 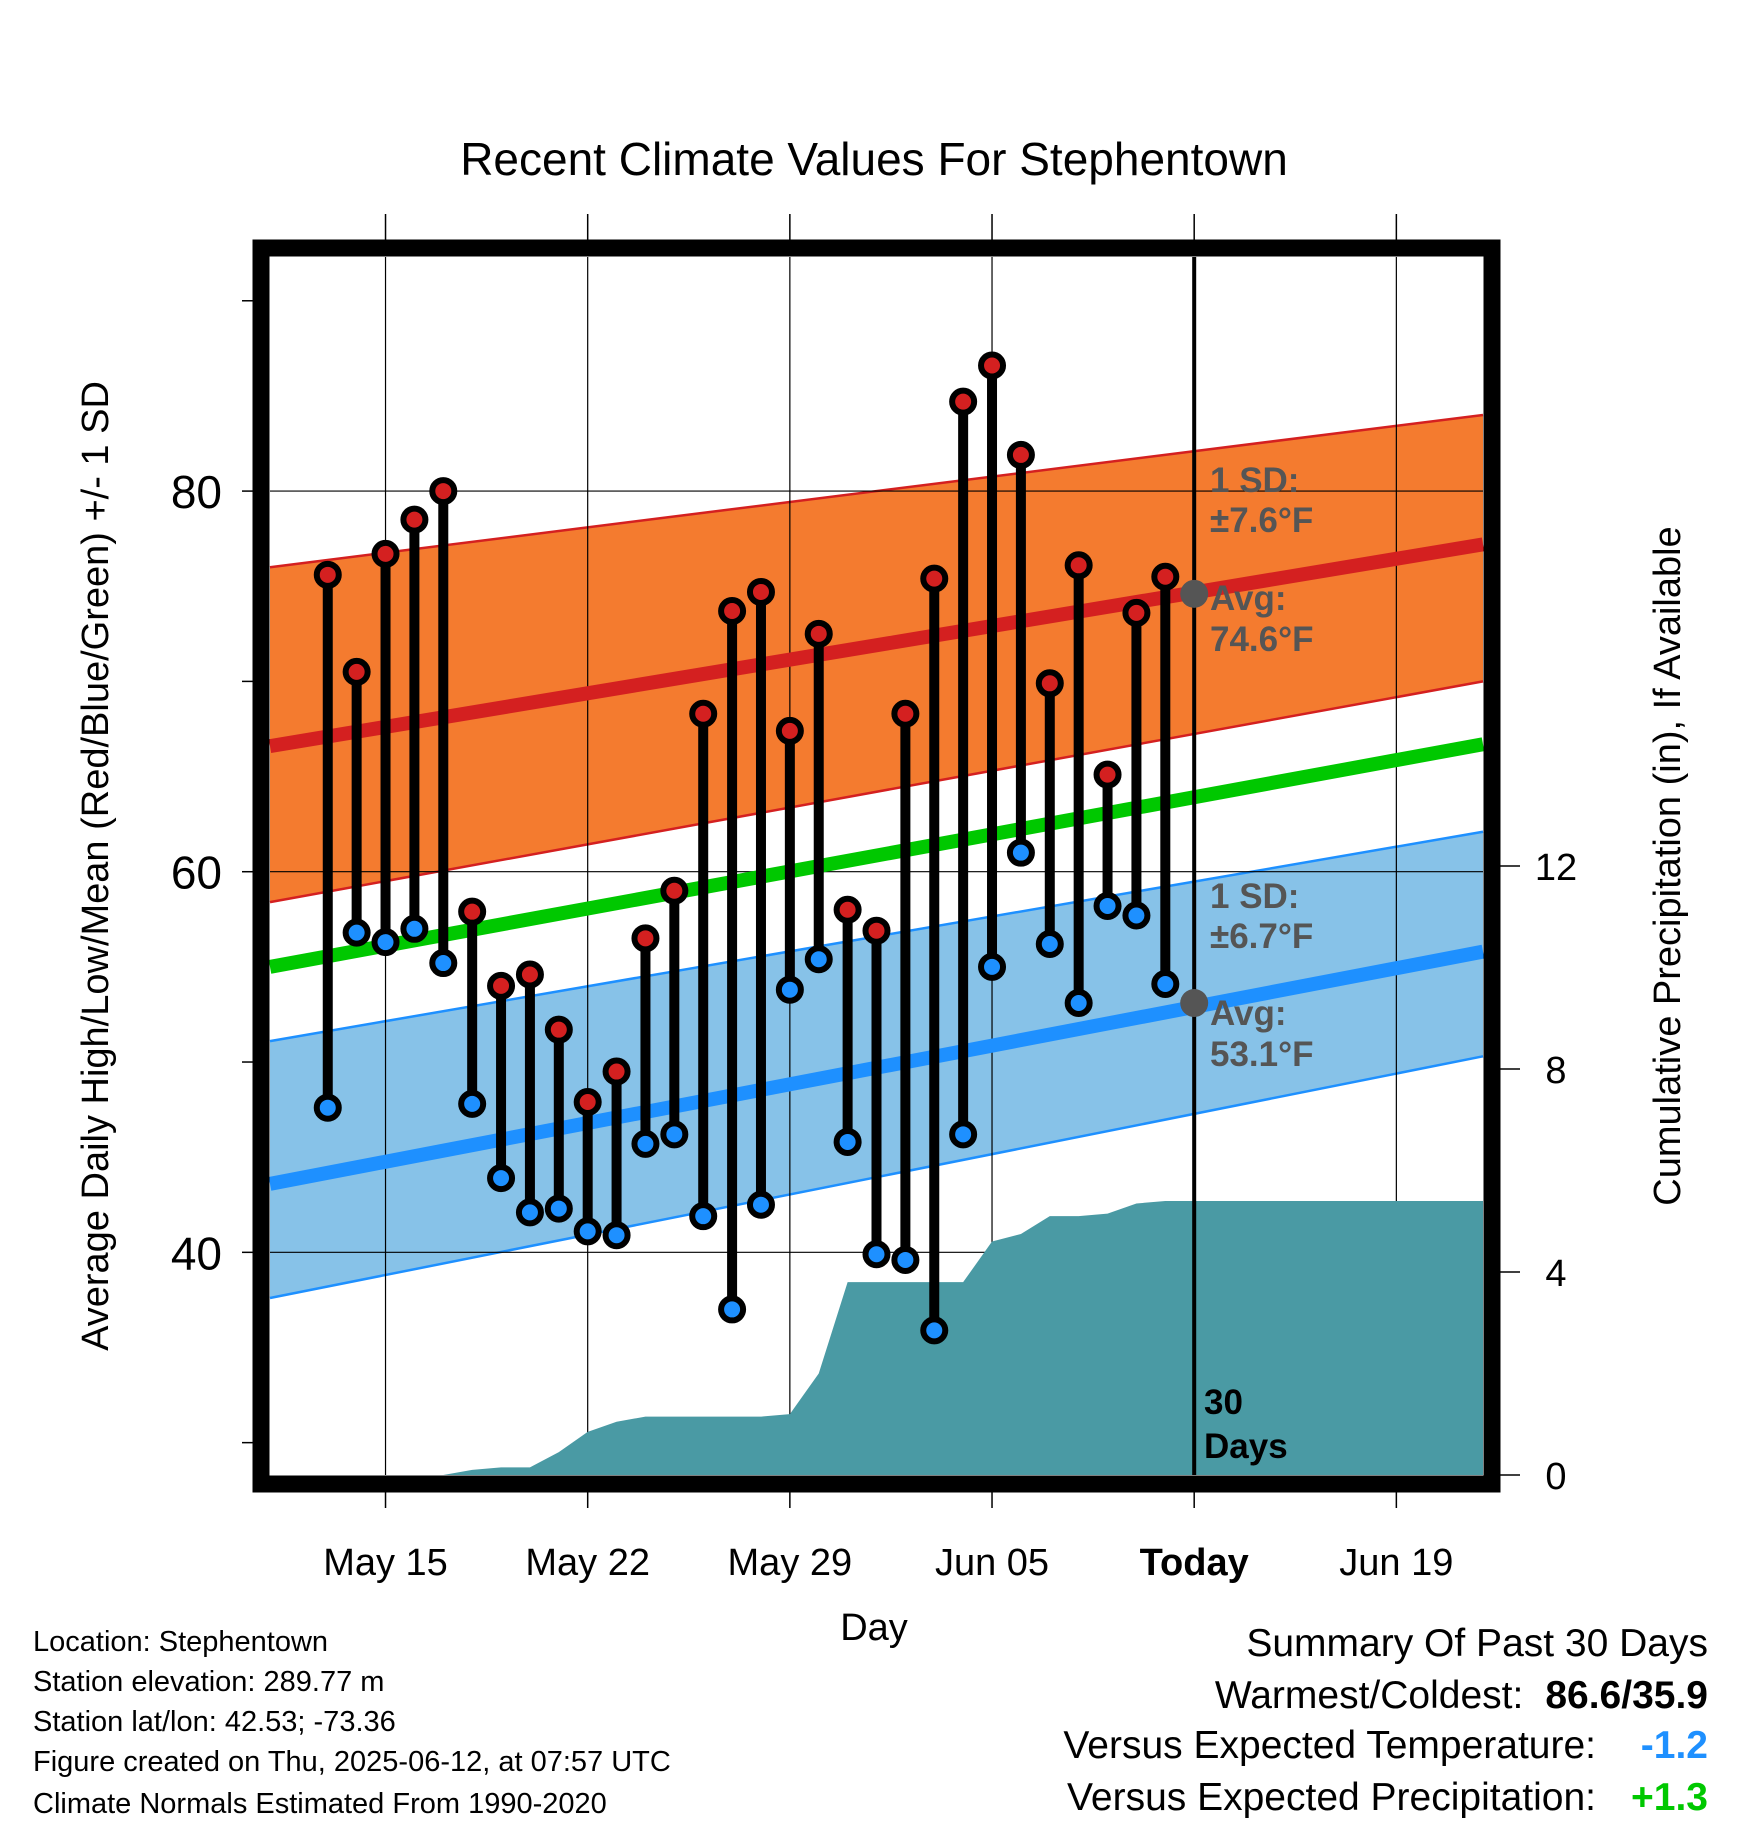 I want to click on warmest-coldest-label: Warmest/Coldest:, so click(x=1369, y=1695).